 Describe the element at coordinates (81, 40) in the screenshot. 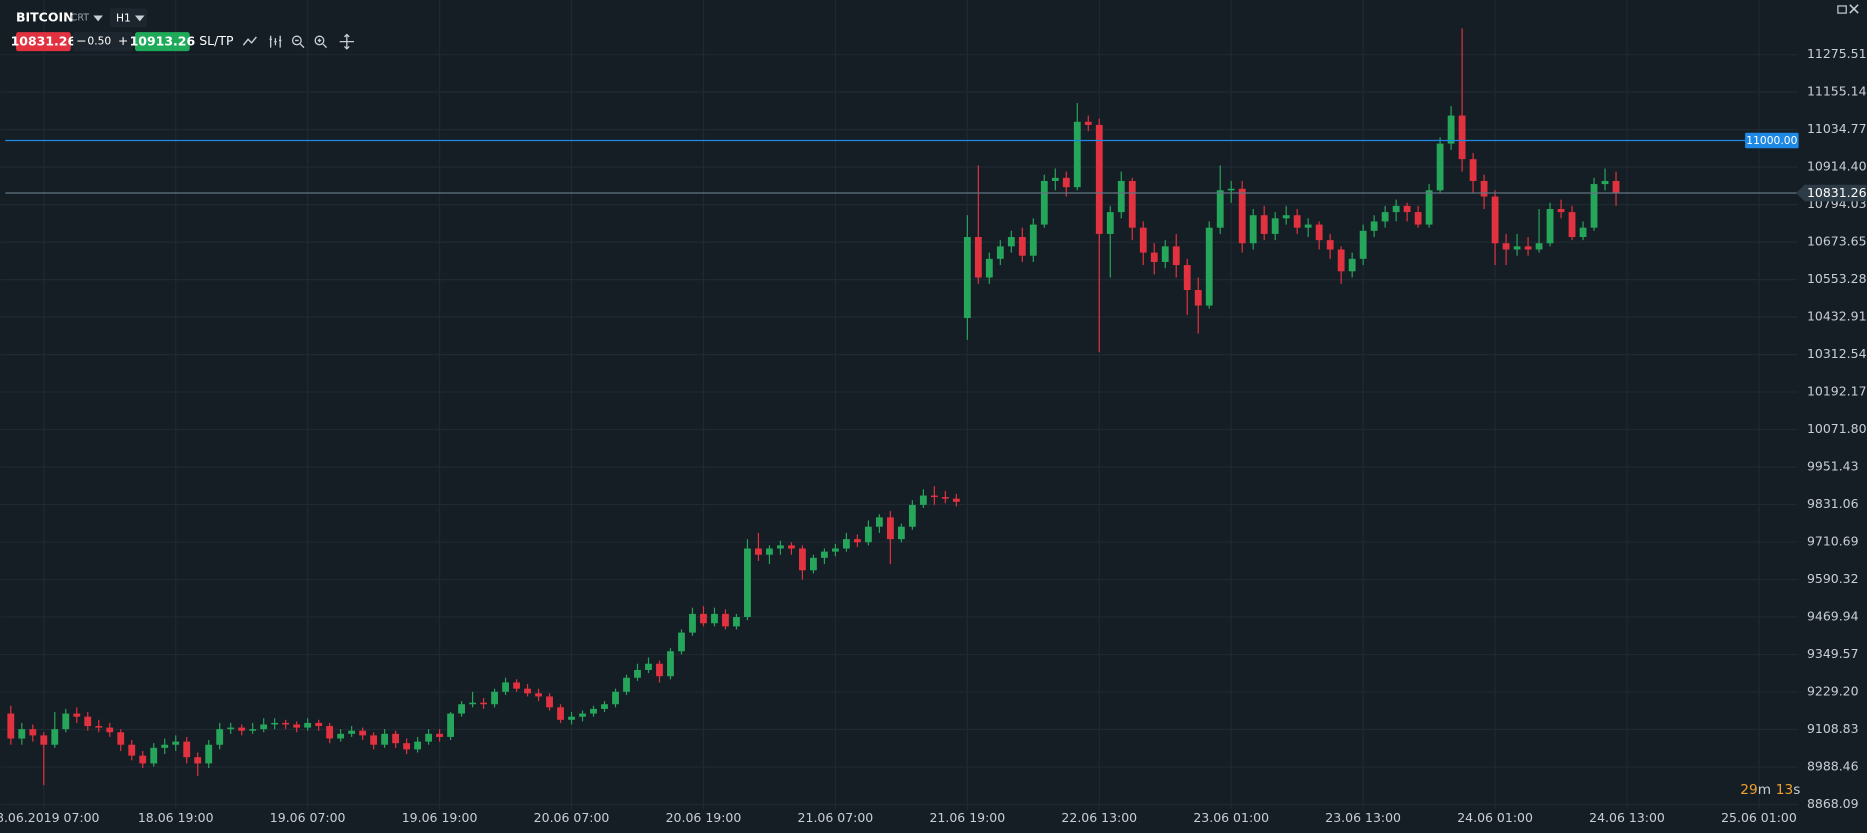

I see `volume-minus: −` at that location.